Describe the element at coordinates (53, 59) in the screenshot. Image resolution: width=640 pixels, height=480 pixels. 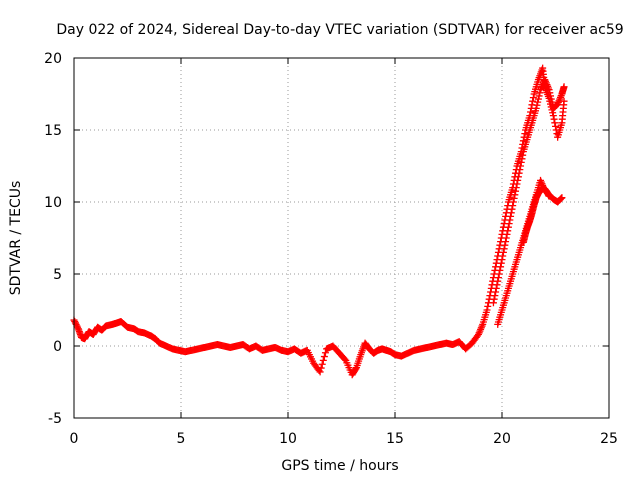
I see `y-tick-label: 20` at that location.